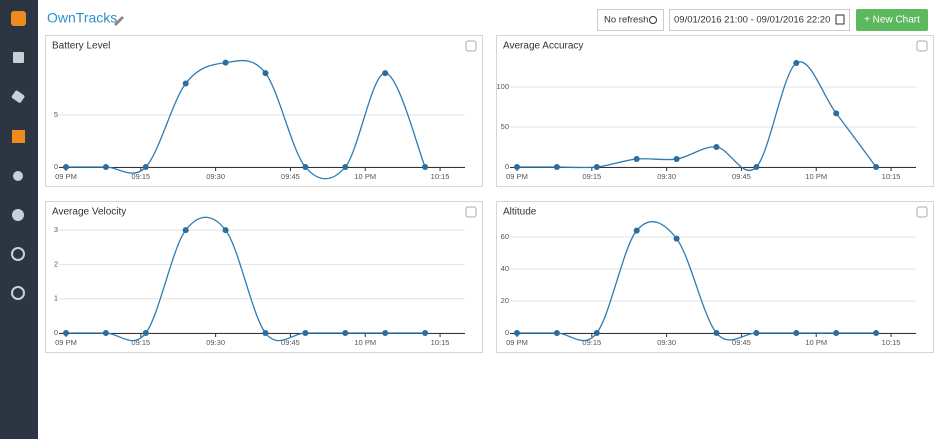  Describe the element at coordinates (543, 46) in the screenshot. I see `chart-title: Average Accuracy` at that location.